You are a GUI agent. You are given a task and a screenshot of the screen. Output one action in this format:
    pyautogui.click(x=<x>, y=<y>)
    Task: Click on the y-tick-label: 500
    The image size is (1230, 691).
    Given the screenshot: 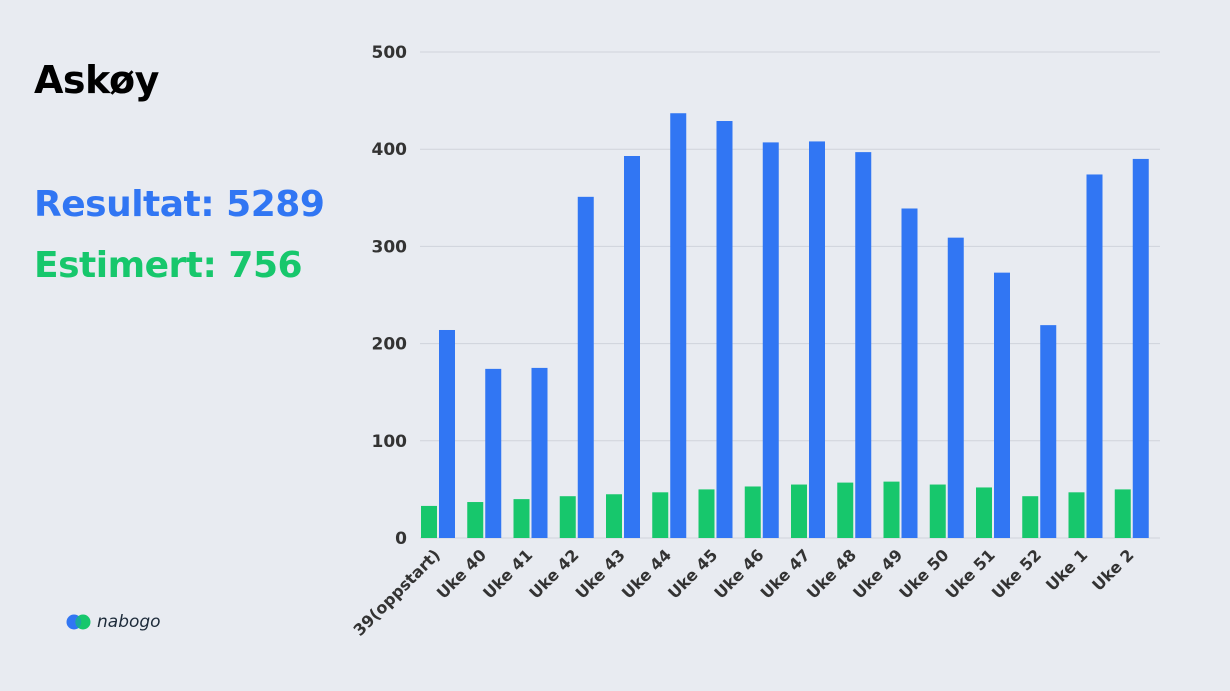 What is the action you would take?
    pyautogui.click(x=390, y=53)
    